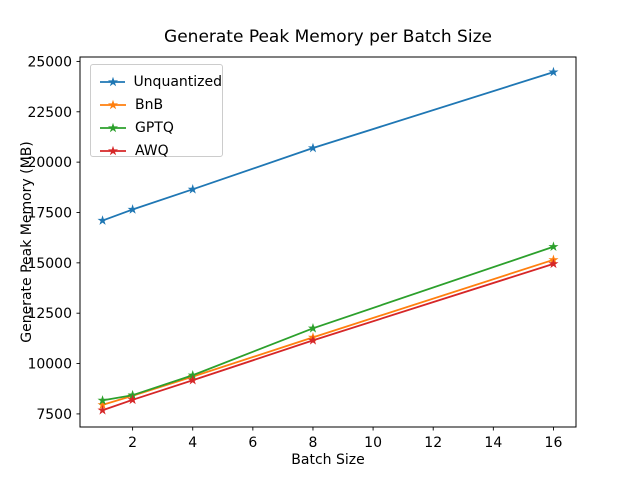 This screenshot has height=480, width=640. I want to click on y-tick-label: 10000, so click(49, 365).